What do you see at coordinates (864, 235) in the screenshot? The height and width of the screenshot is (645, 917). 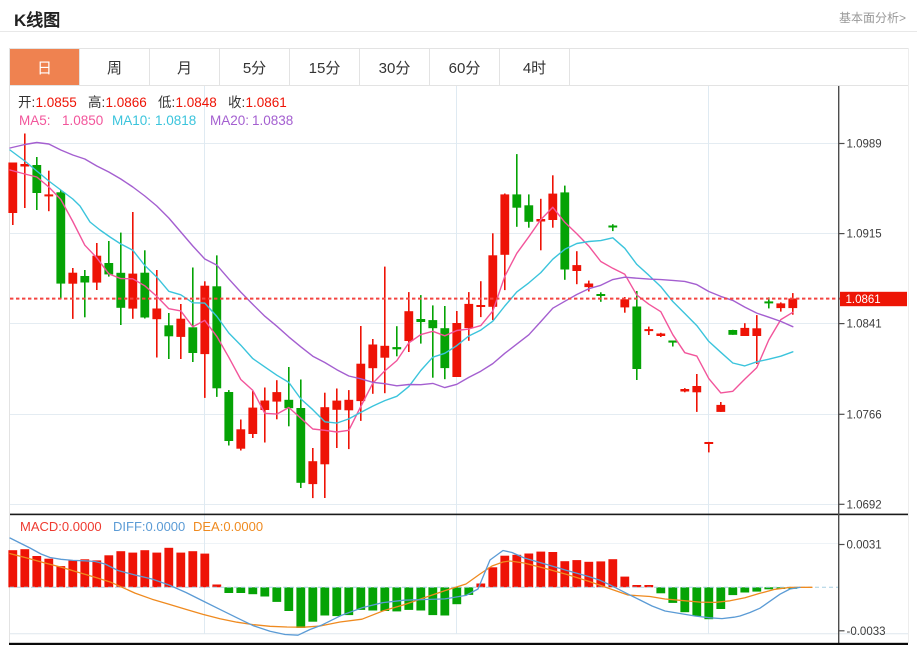 I see `svg-text: 1.0915` at bounding box center [864, 235].